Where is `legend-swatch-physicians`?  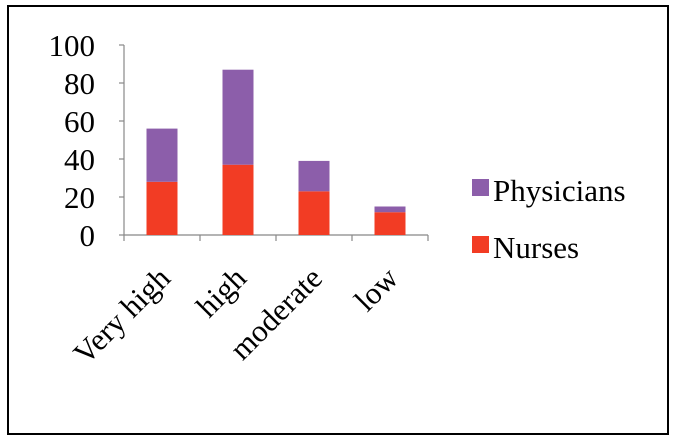
legend-swatch-physicians is located at coordinates (480, 187).